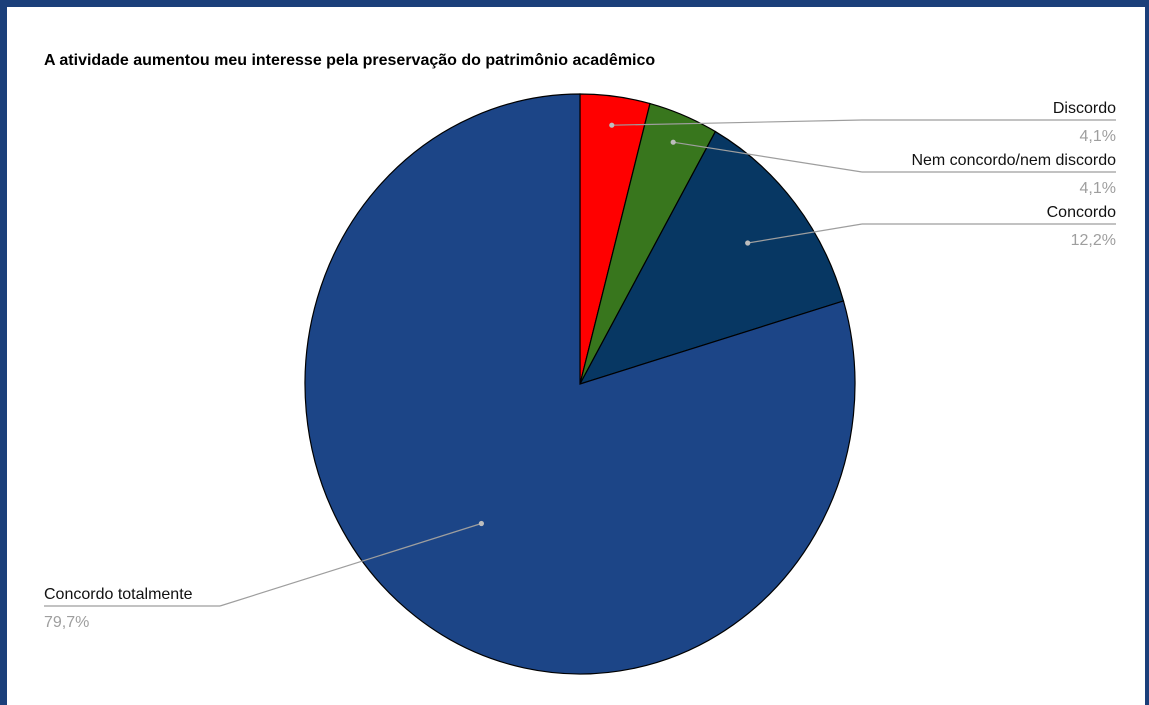  Describe the element at coordinates (1013, 160) in the screenshot. I see `slice-label: Nem concordo/nem discordo` at that location.